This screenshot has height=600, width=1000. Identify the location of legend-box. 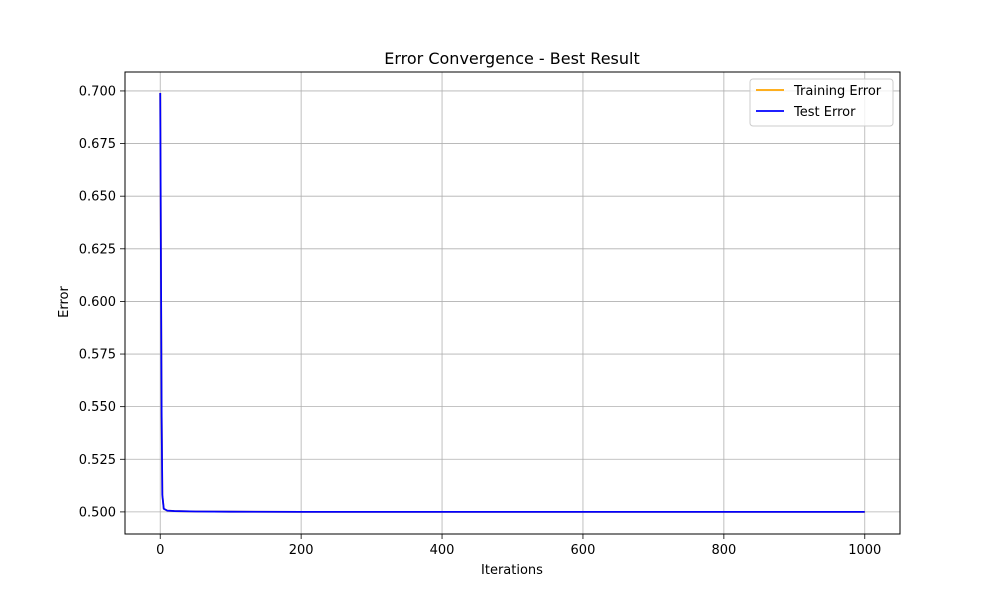
(821, 102).